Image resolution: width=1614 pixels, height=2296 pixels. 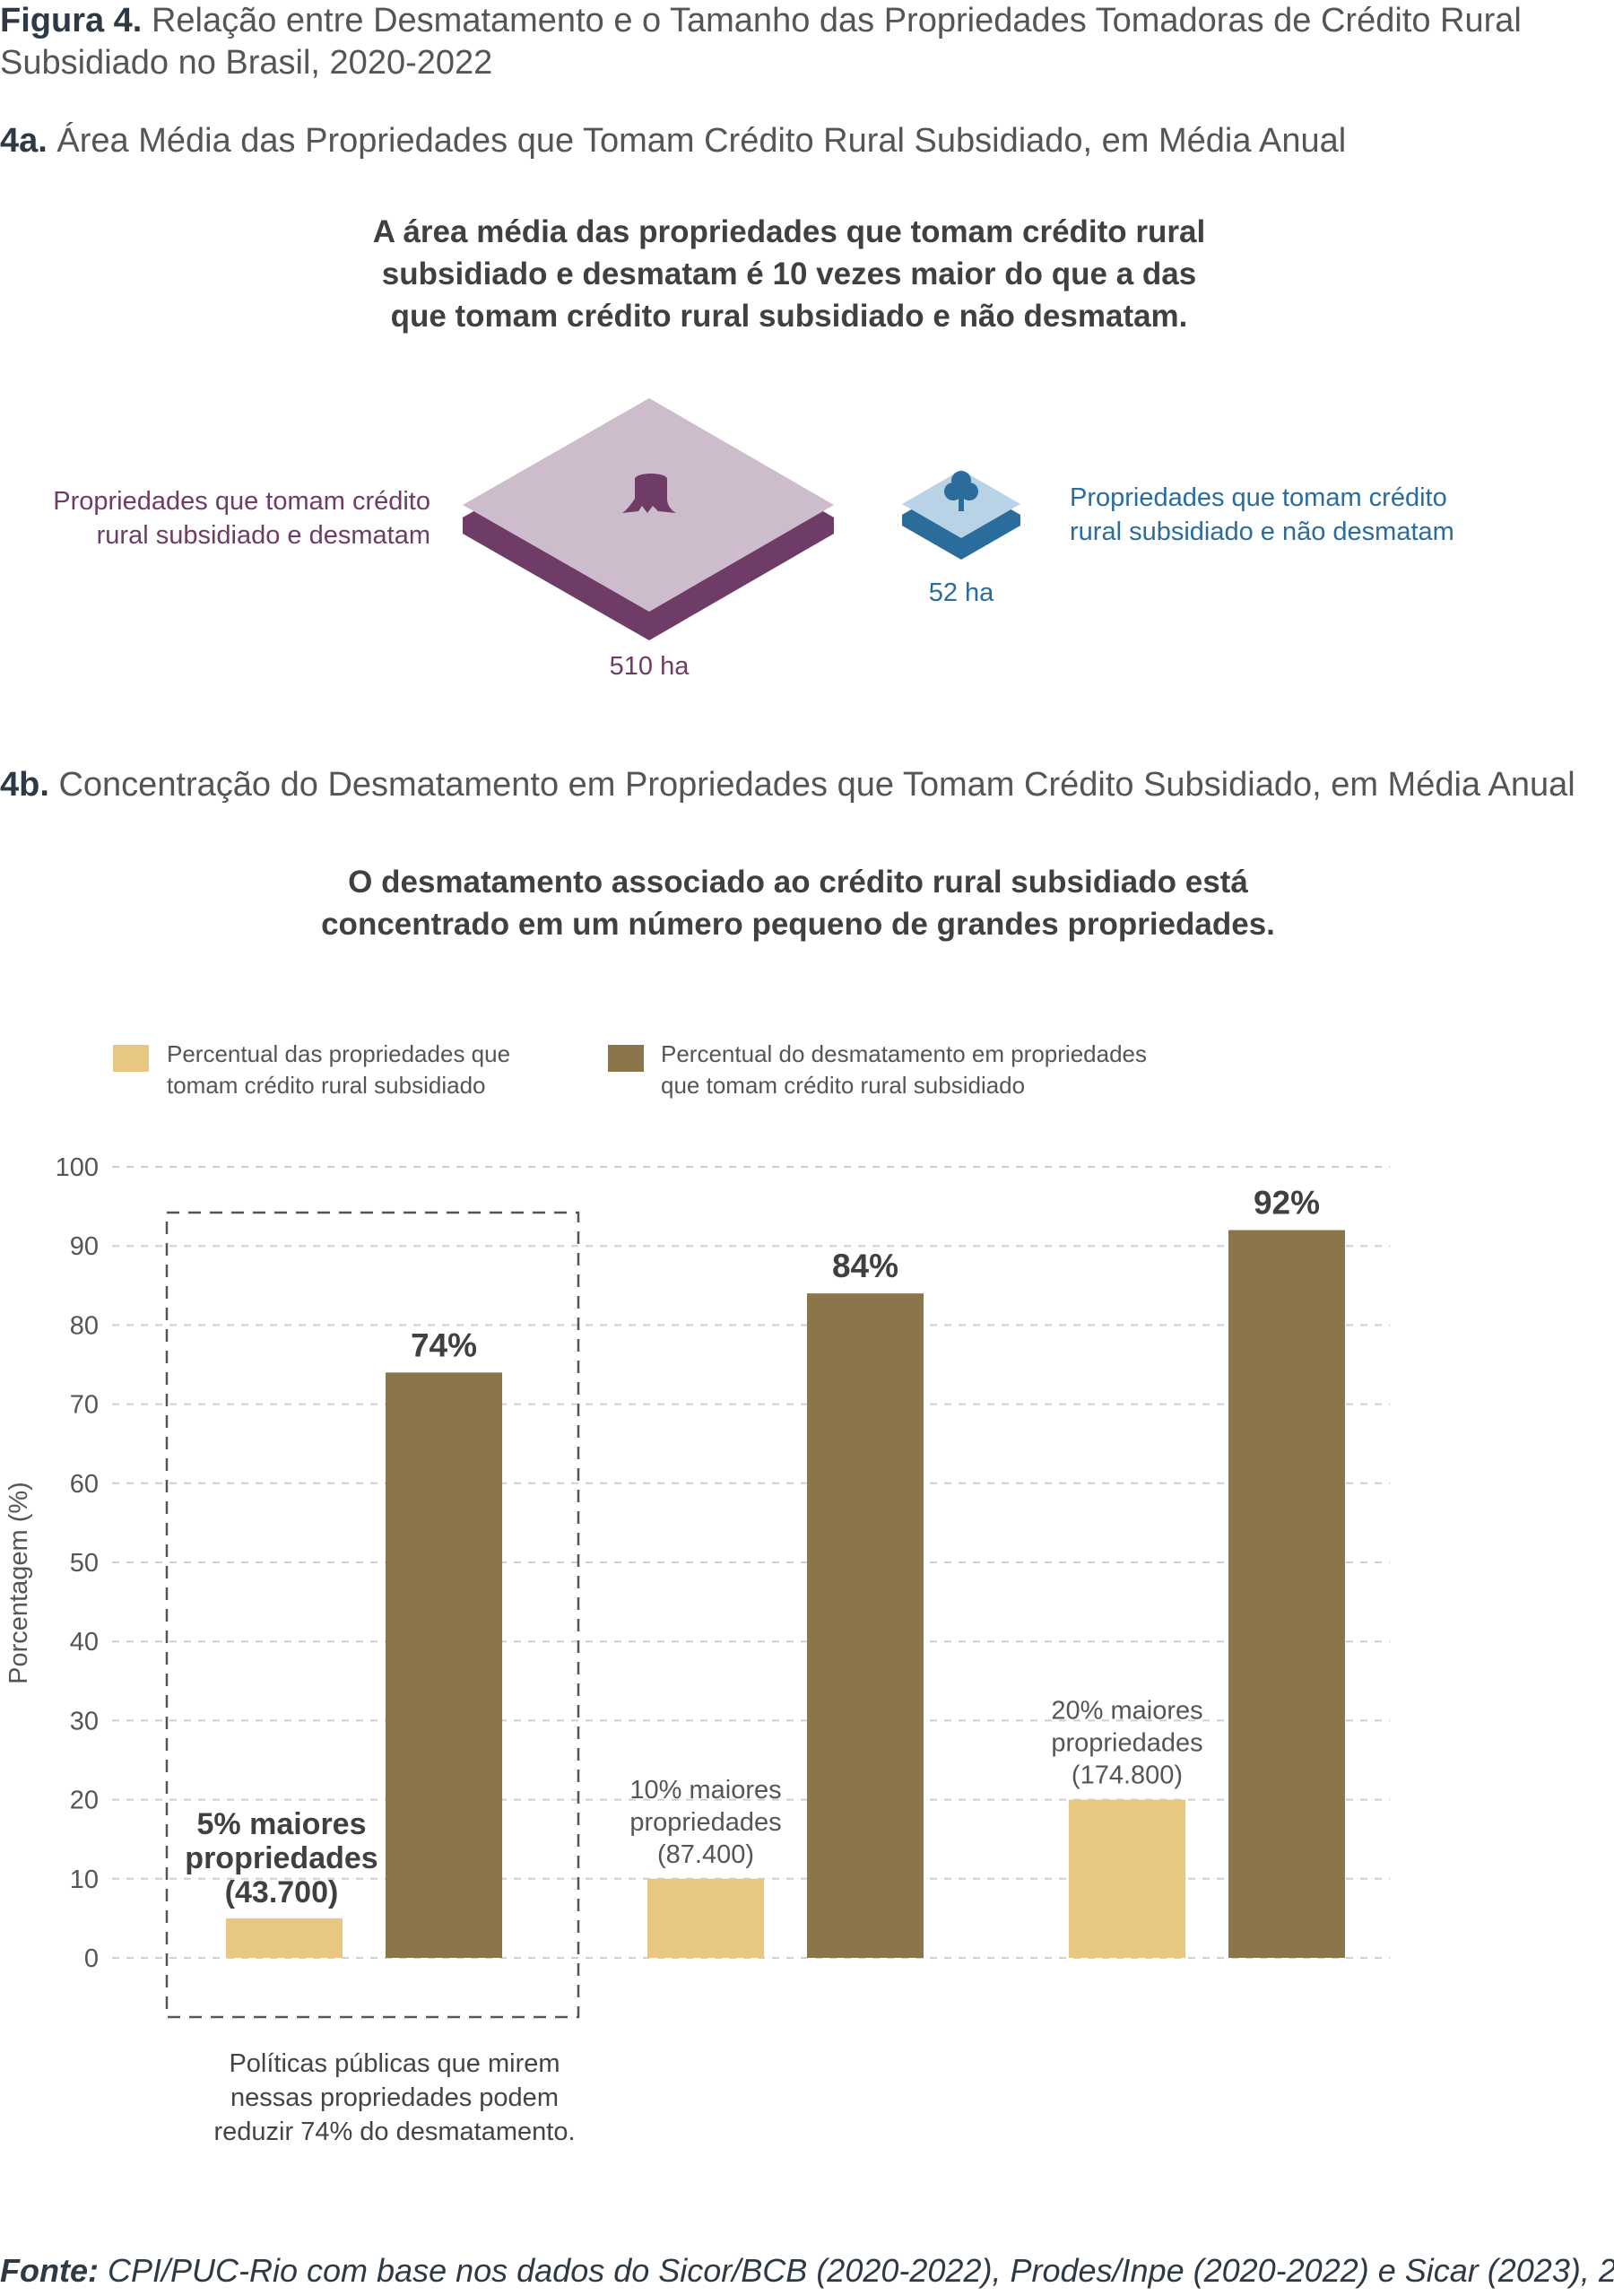 I want to click on deforesting-label-line2: rural subsidiado e desmatam, so click(x=263, y=535).